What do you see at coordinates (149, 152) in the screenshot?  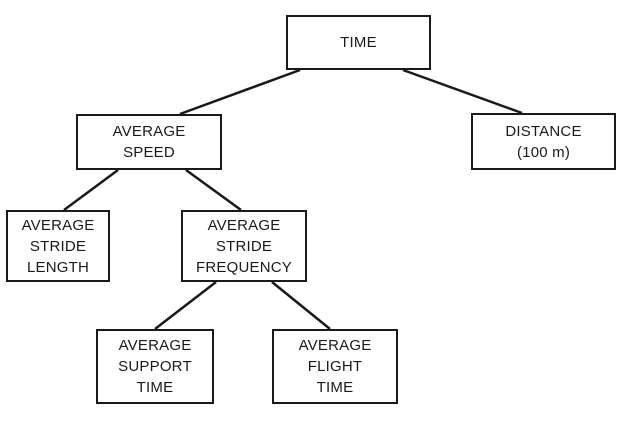 I see `node-average-speed-line-2: SPEED` at bounding box center [149, 152].